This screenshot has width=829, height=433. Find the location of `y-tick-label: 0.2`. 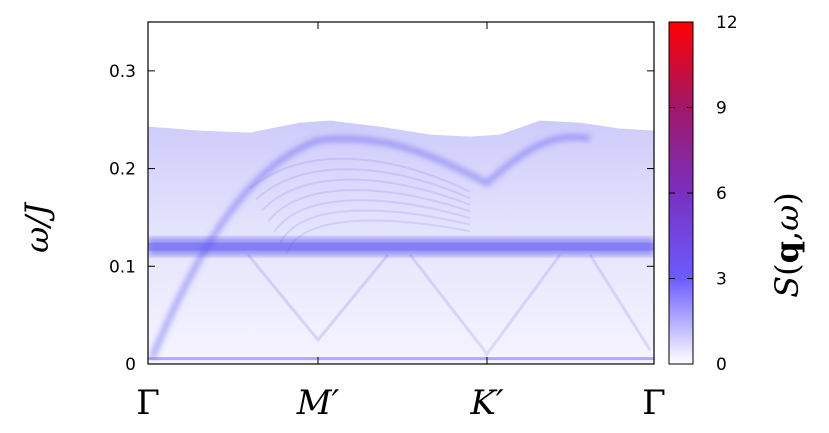

y-tick-label: 0.2 is located at coordinates (122, 170).